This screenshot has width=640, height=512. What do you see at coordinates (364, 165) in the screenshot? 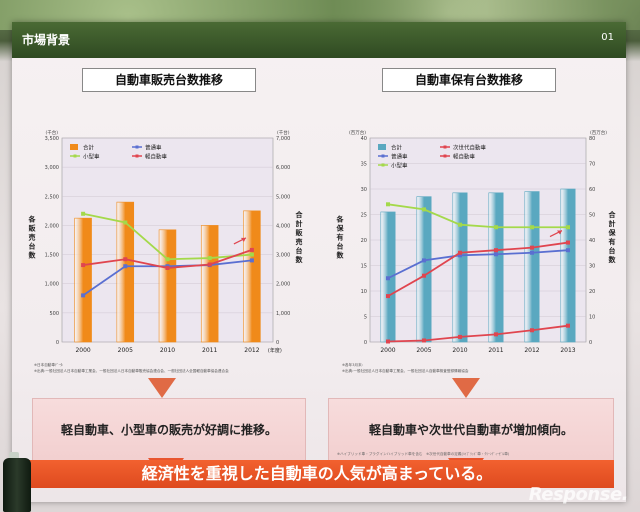
I see `left-tick-label: 35` at bounding box center [364, 165].